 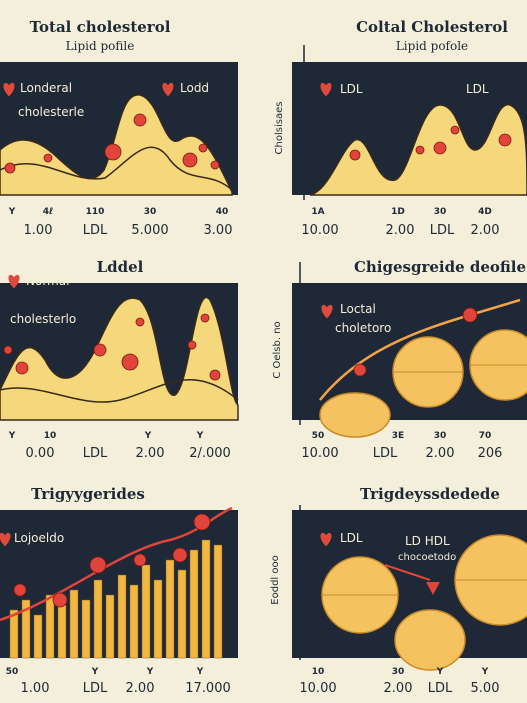 What do you see at coordinates (485, 212) in the screenshot?
I see `tick-label: 4D` at bounding box center [485, 212].